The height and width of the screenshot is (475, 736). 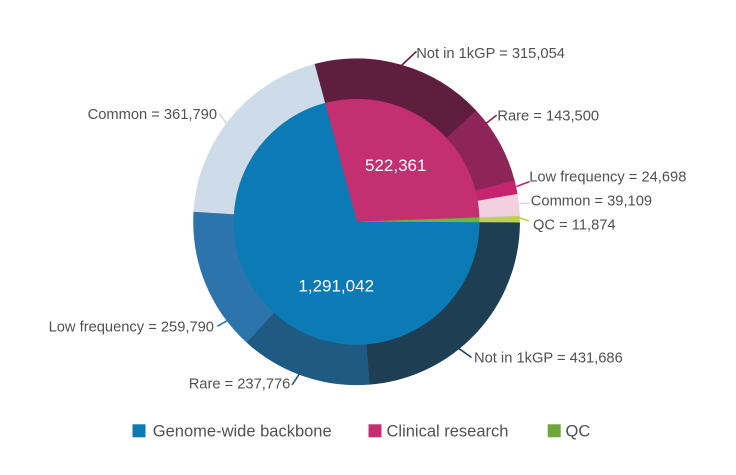 I want to click on svg-text: QC, so click(x=578, y=431).